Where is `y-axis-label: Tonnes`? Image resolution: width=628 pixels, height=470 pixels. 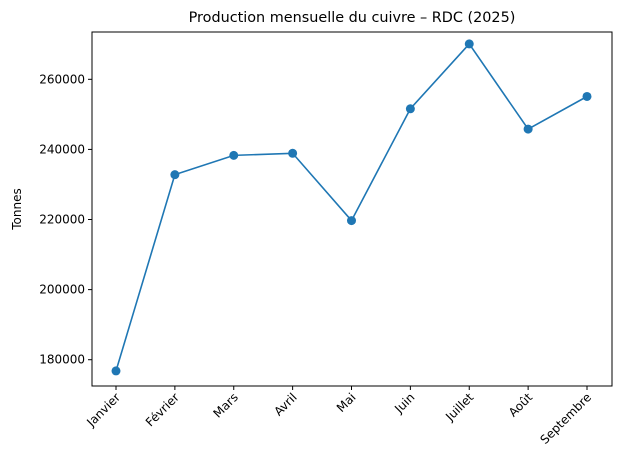
y-axis-label: Tonnes is located at coordinates (17, 209).